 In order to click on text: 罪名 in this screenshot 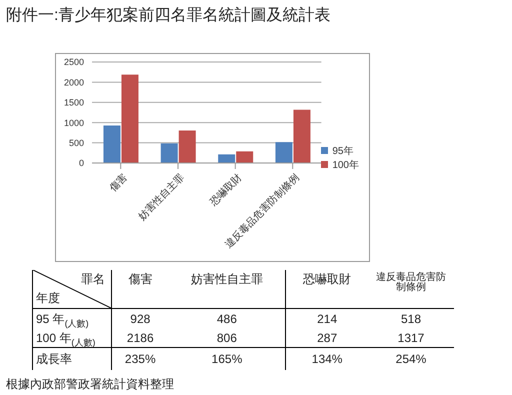, I will do `click(93, 279)`.